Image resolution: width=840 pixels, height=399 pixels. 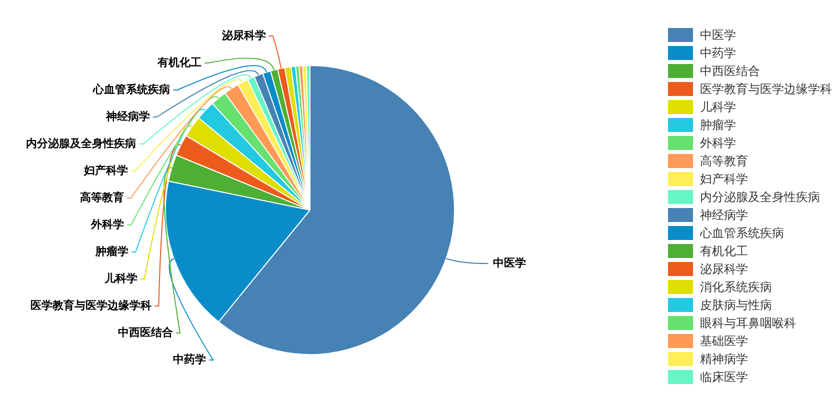 What do you see at coordinates (105, 170) in the screenshot?
I see `slice-label: 妇产科学` at bounding box center [105, 170].